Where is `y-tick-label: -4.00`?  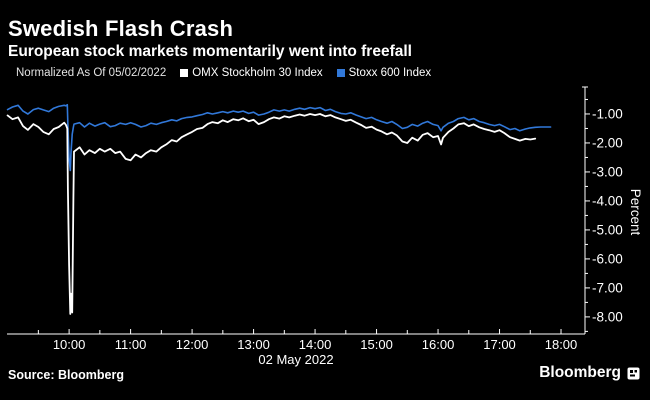
y-tick-label: -4.00 is located at coordinates (607, 200).